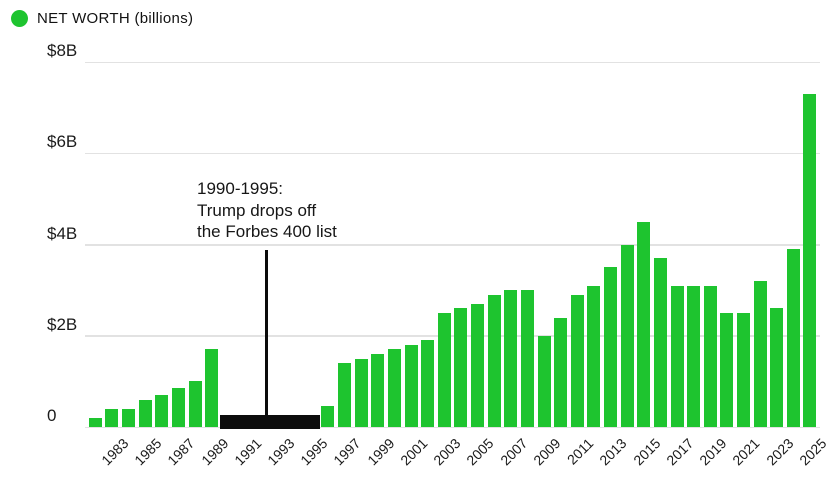 This screenshot has height=491, width=828. What do you see at coordinates (811, 452) in the screenshot?
I see `x-axis-label-2025: 2025` at bounding box center [811, 452].